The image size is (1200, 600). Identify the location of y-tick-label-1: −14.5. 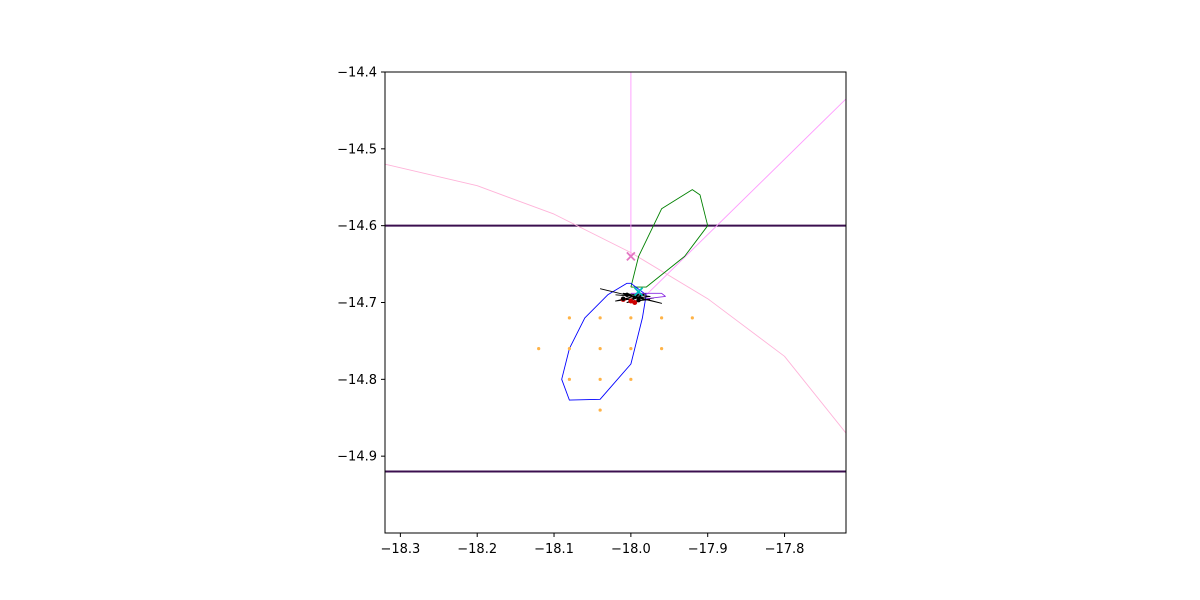
(357, 149).